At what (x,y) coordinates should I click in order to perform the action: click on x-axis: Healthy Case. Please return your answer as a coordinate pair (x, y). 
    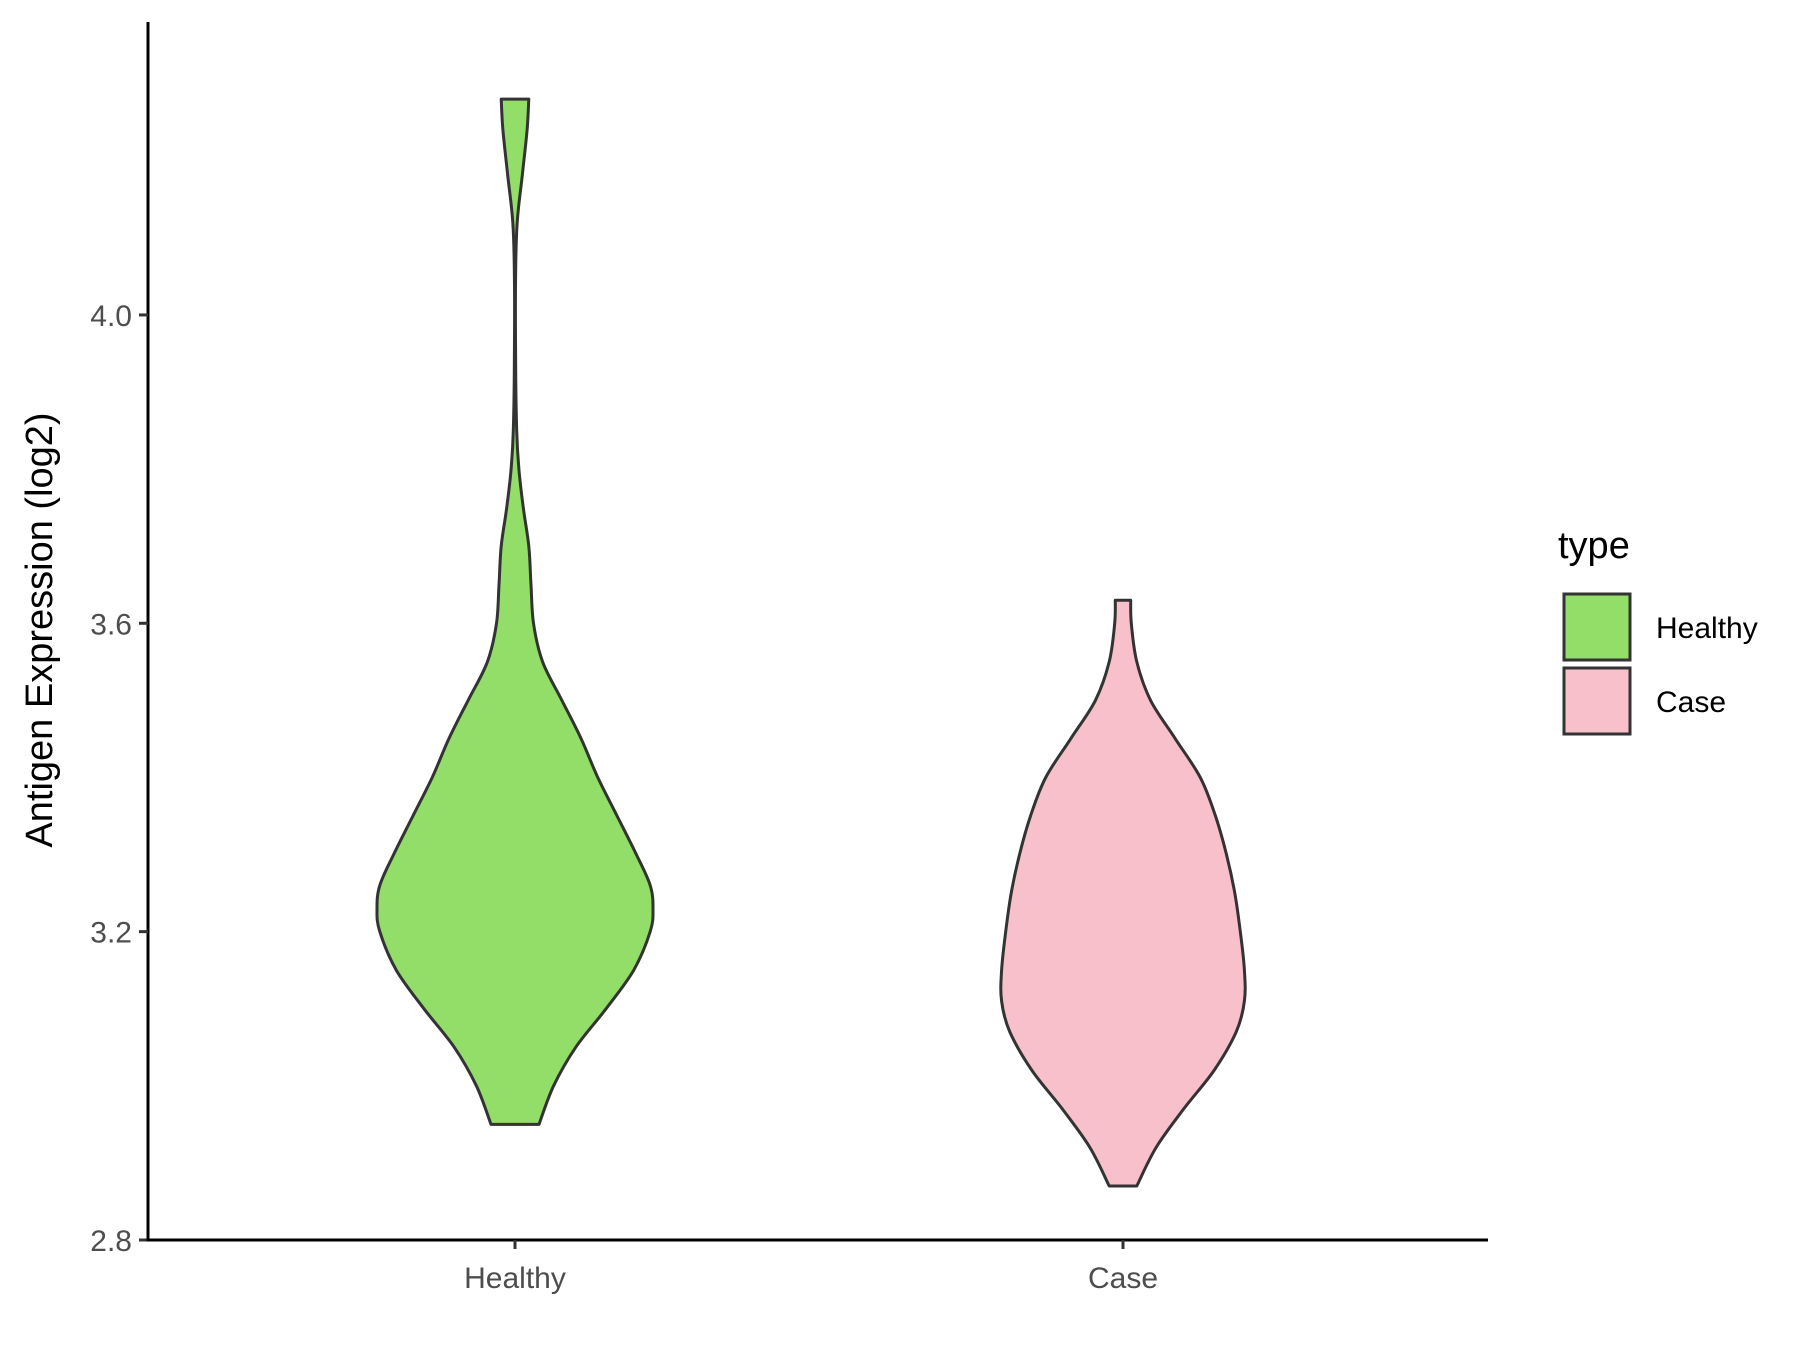
    Looking at the image, I should click on (817, 1266).